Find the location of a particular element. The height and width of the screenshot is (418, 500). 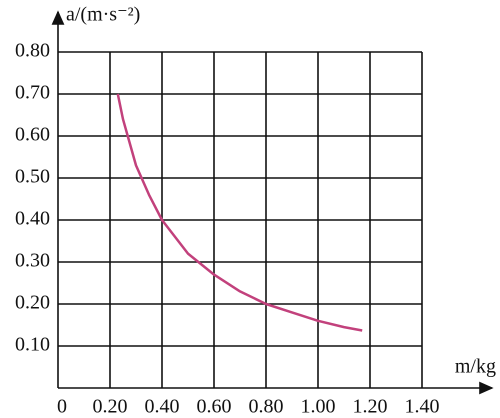

y-tick-label: 0.30 is located at coordinates (32, 261).